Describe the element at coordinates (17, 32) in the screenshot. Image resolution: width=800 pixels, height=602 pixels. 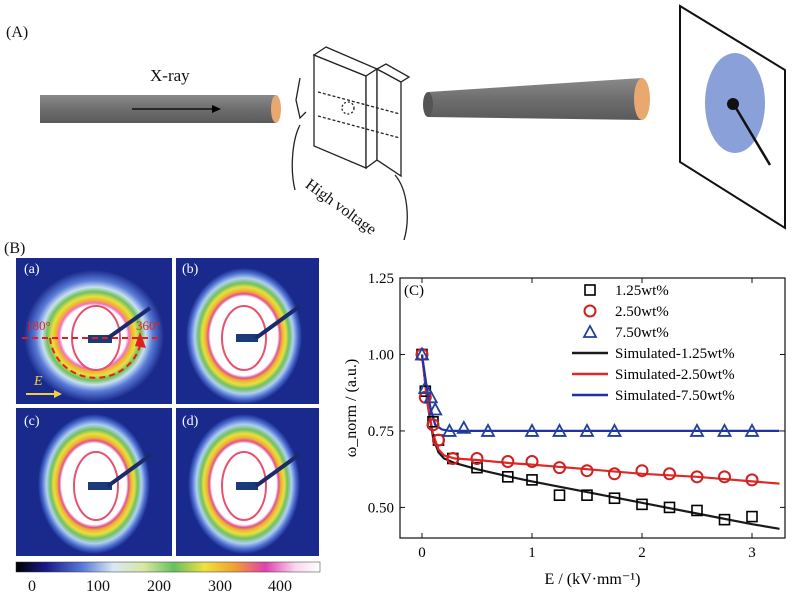
I see `panel-a-label: (A)` at that location.